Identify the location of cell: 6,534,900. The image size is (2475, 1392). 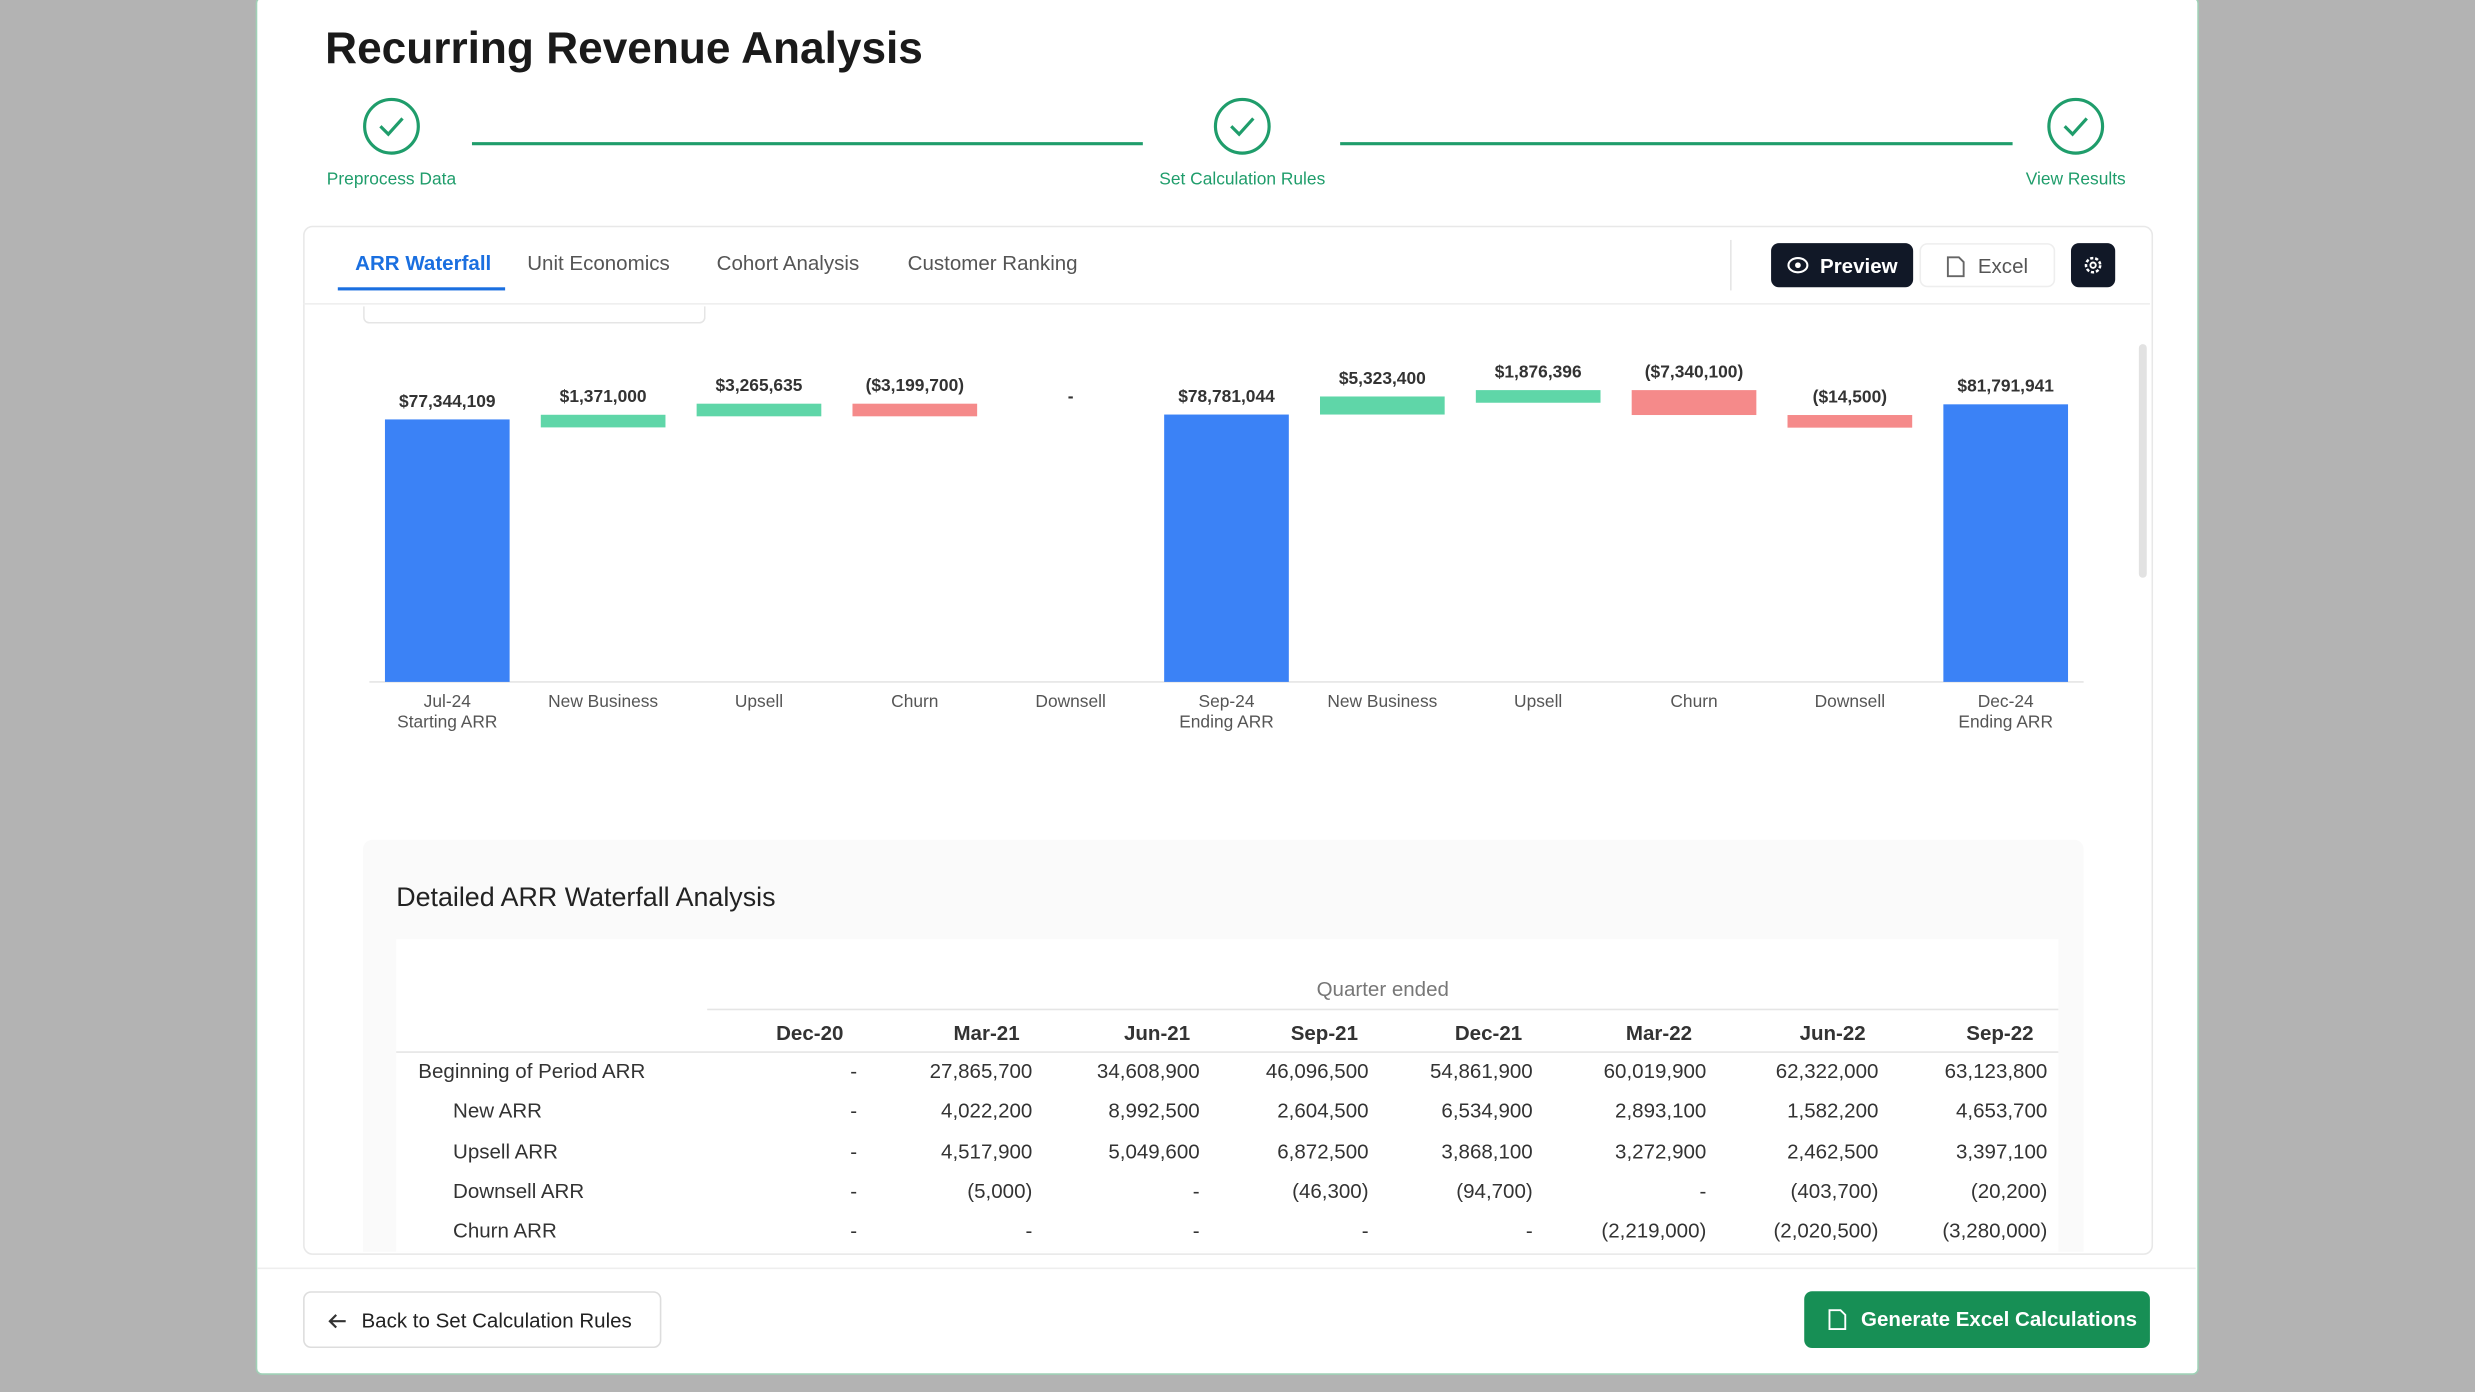
(1487, 1111).